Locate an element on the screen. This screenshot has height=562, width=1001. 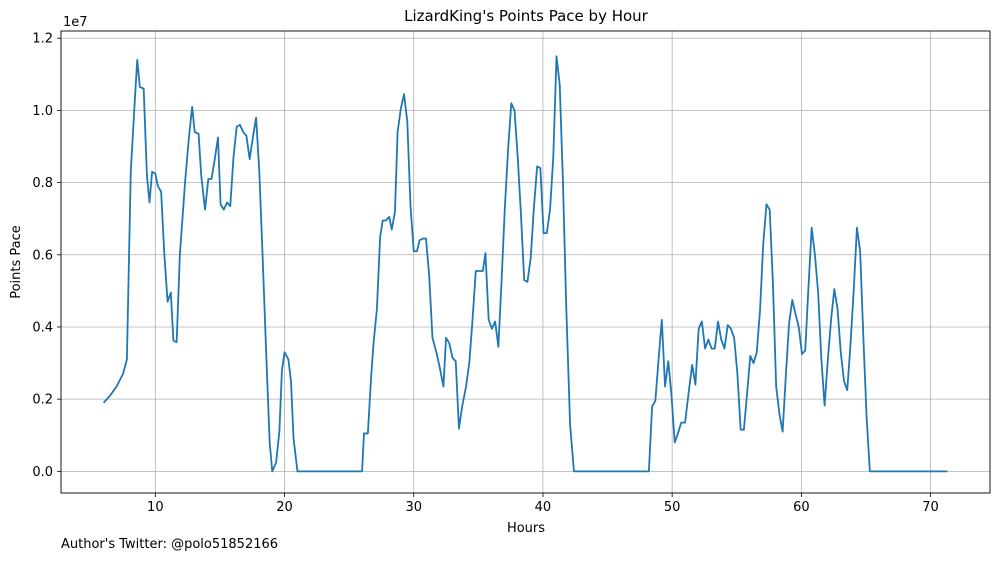
x-tick-label: 70 is located at coordinates (930, 507).